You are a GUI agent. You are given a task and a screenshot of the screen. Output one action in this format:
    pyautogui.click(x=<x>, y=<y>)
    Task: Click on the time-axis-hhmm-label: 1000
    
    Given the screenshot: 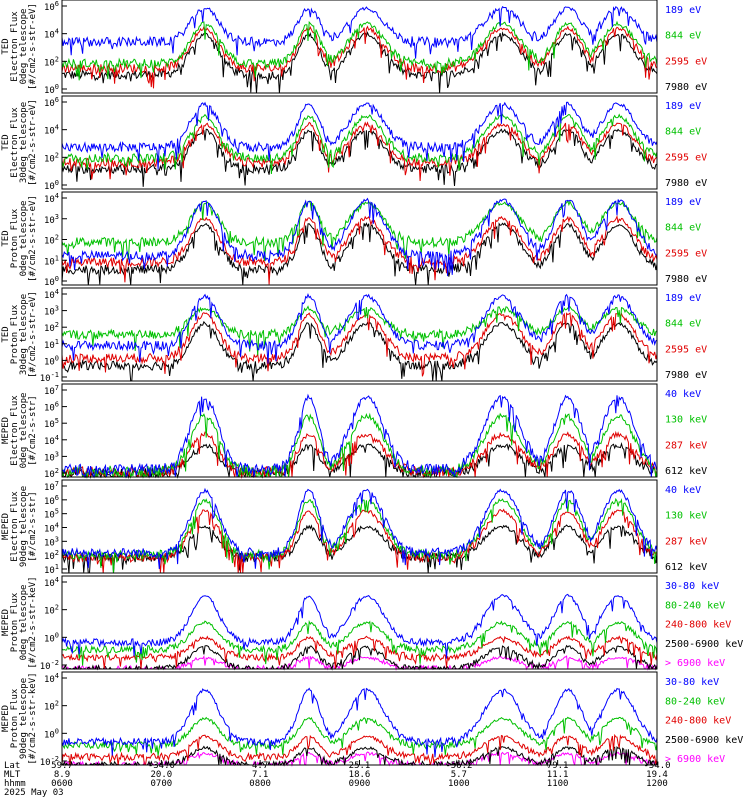 What is the action you would take?
    pyautogui.click(x=459, y=784)
    